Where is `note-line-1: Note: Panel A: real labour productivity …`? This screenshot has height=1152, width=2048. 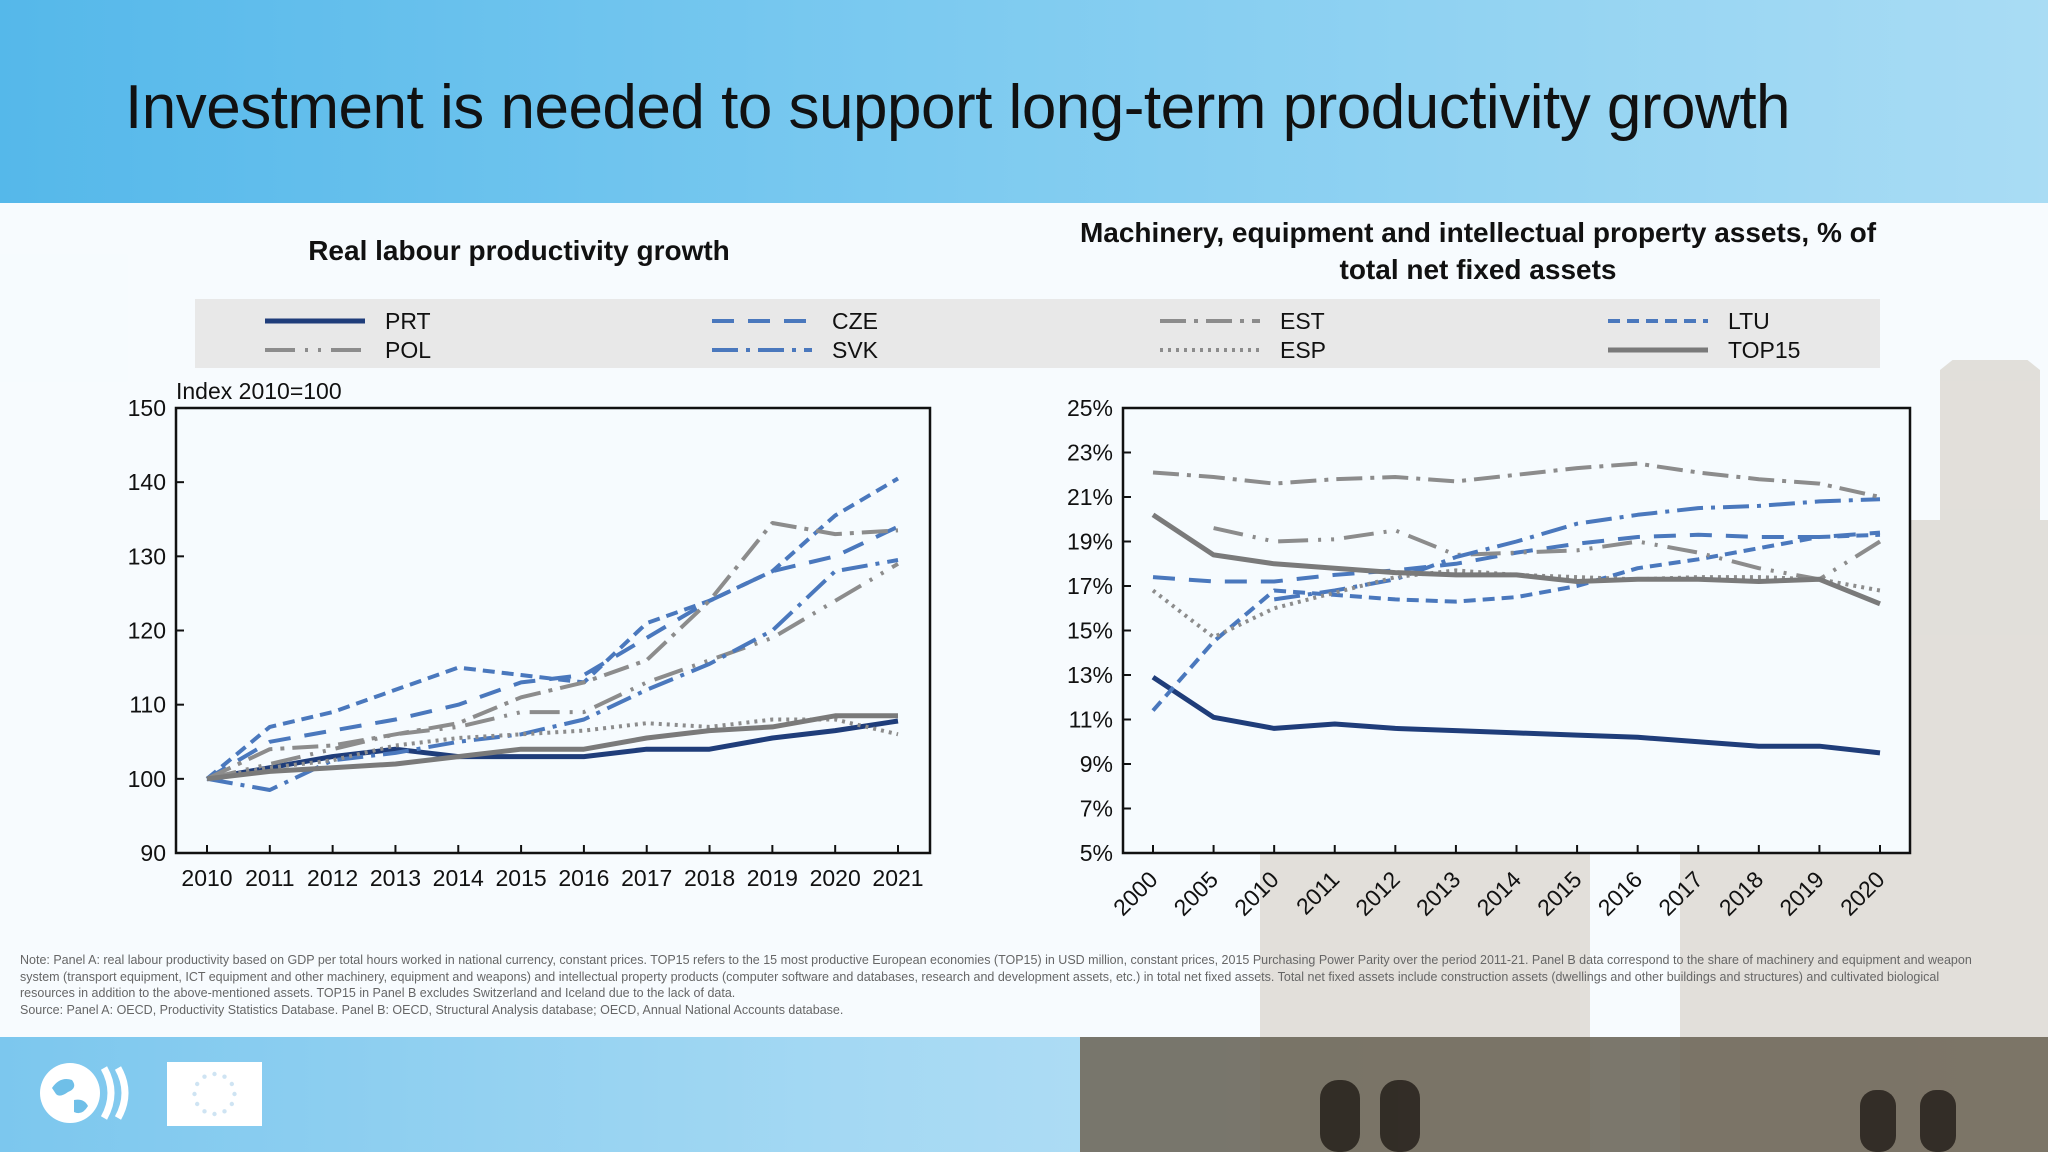
note-line-1: Note: Panel A: real labour productivity … is located at coordinates (996, 960).